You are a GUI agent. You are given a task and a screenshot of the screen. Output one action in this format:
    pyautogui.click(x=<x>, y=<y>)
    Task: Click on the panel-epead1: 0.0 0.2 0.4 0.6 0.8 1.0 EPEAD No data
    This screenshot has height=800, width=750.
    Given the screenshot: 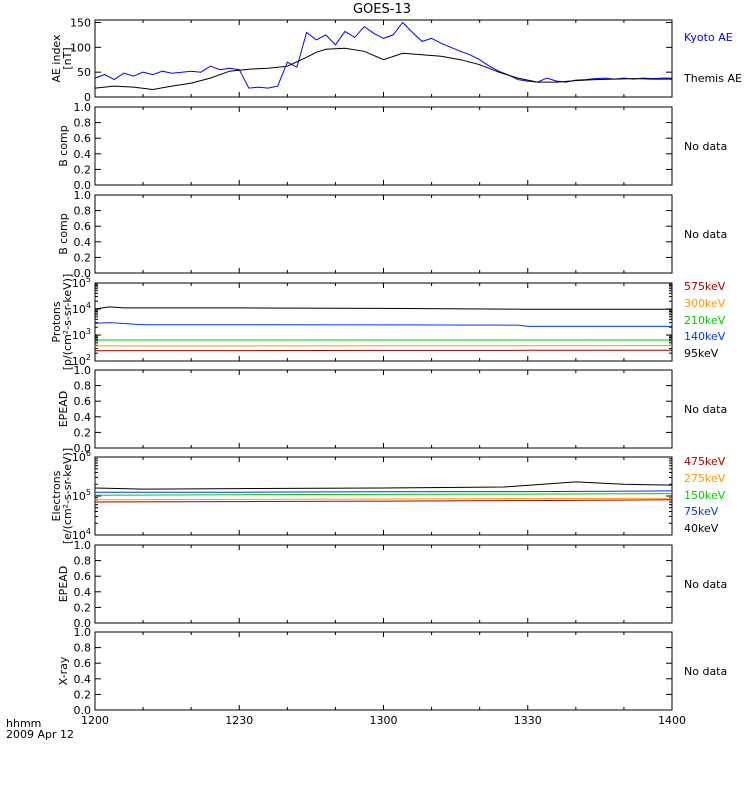 What is the action you would take?
    pyautogui.click(x=392, y=409)
    